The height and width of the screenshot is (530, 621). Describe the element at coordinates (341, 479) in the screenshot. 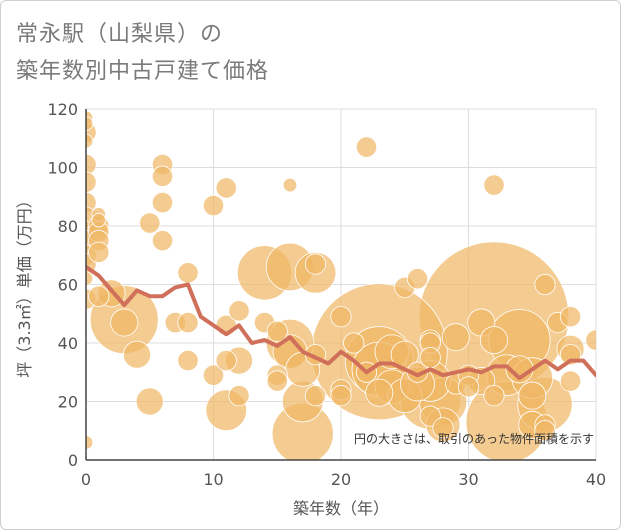

I see `x-tick-label: 20` at that location.